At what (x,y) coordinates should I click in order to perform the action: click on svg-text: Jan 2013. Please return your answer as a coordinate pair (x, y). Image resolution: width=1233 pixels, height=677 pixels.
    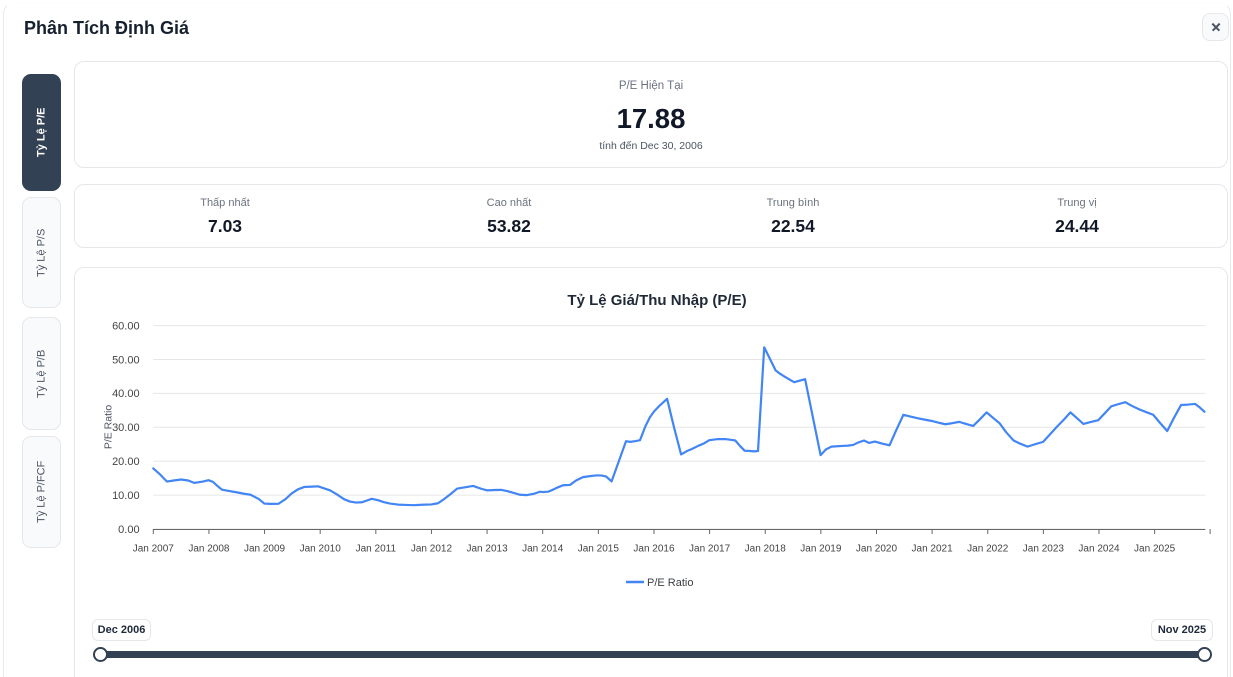
    Looking at the image, I should click on (488, 549).